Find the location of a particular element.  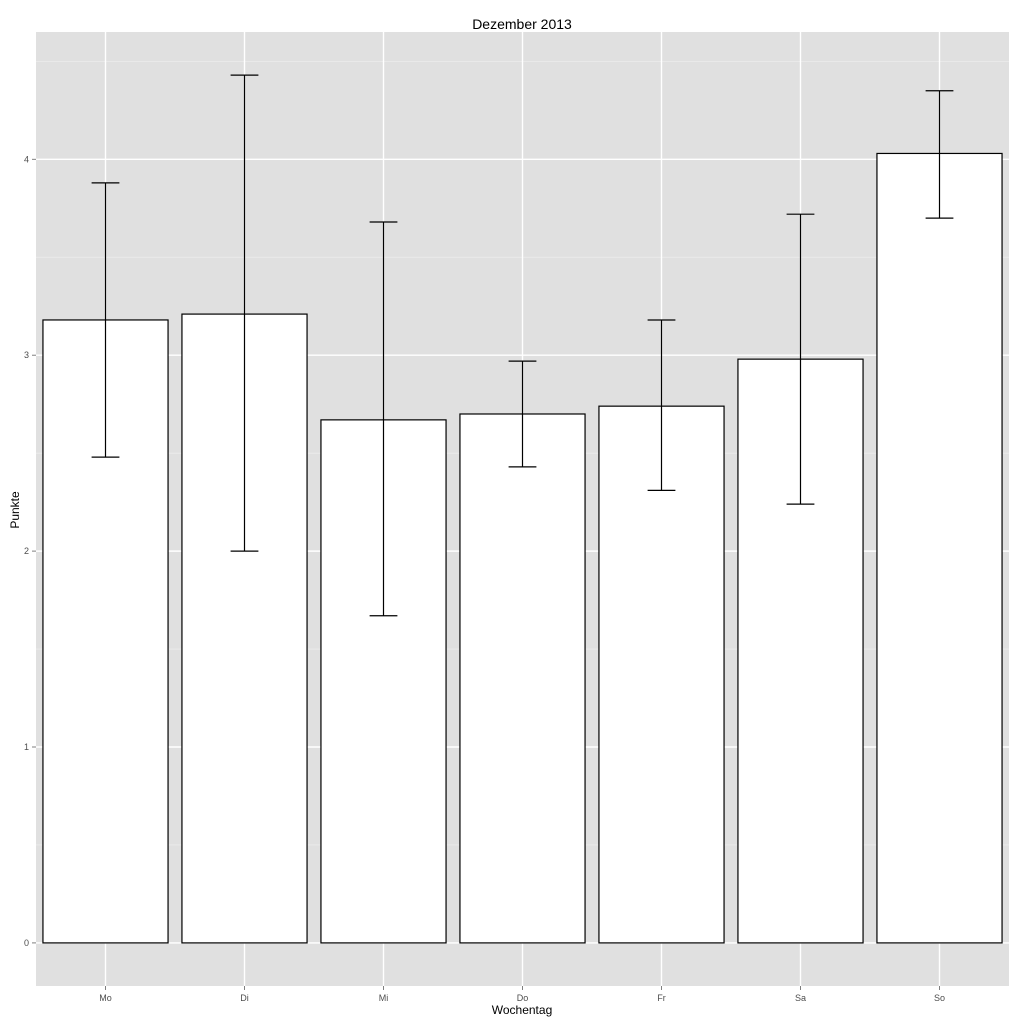

y-tick-label: 3 is located at coordinates (26, 355).